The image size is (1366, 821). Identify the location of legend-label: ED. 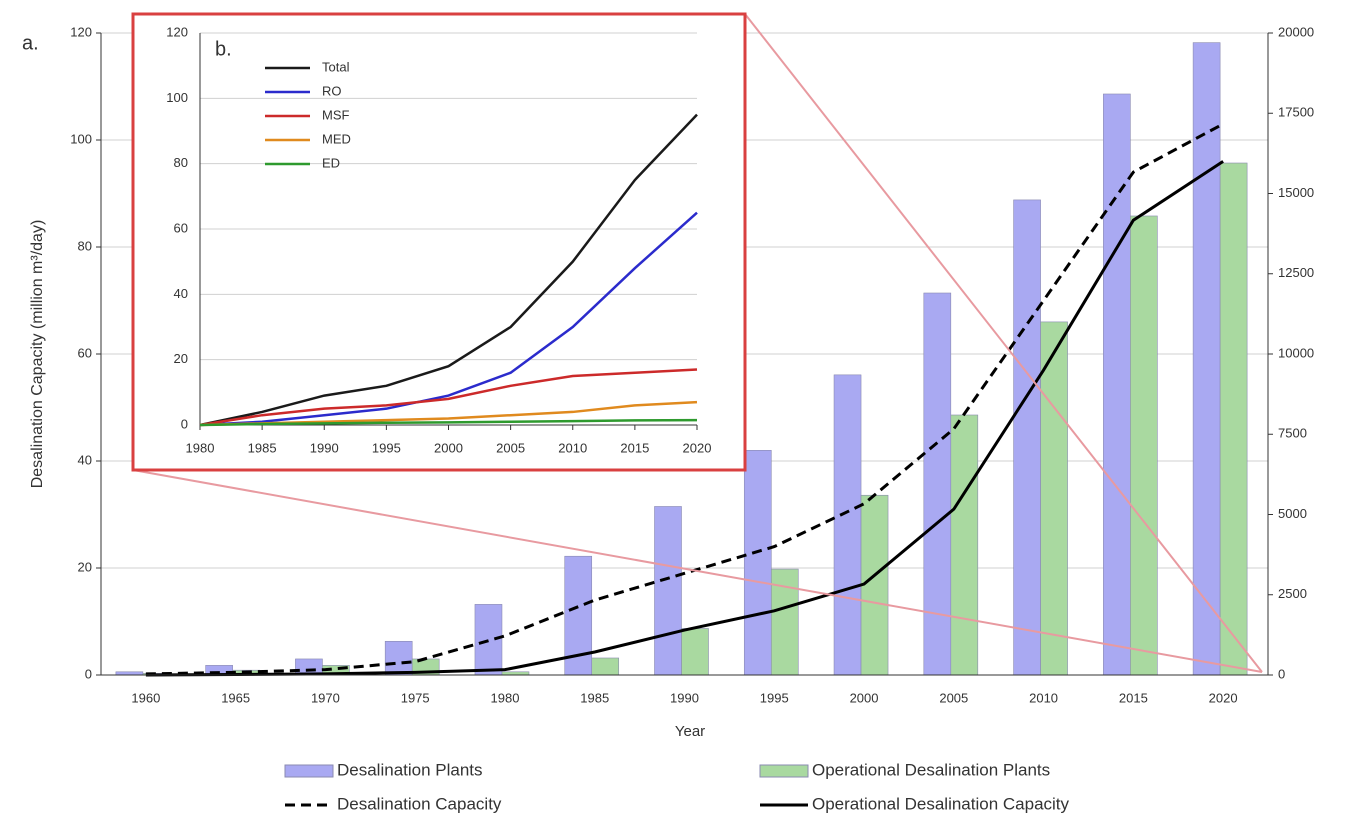
(331, 162).